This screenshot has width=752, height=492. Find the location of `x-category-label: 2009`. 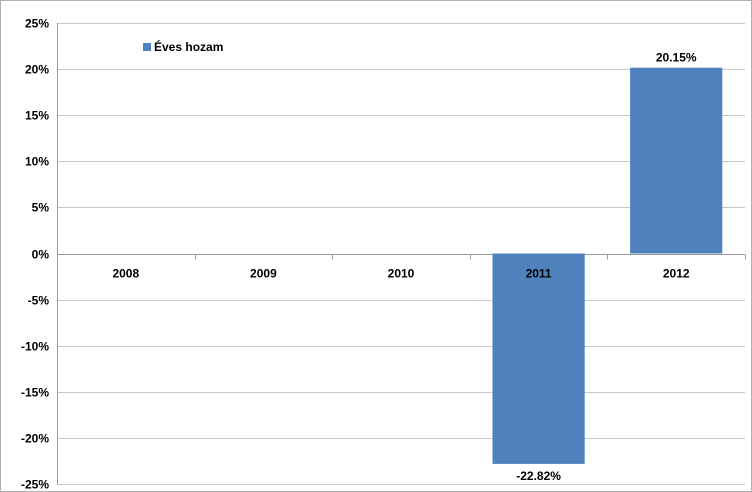

x-category-label: 2009 is located at coordinates (263, 274).